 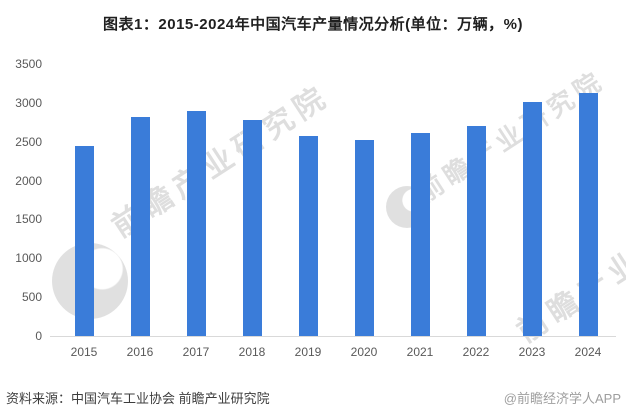 I want to click on y-tick-label-3000: 3000, so click(x=28, y=102).